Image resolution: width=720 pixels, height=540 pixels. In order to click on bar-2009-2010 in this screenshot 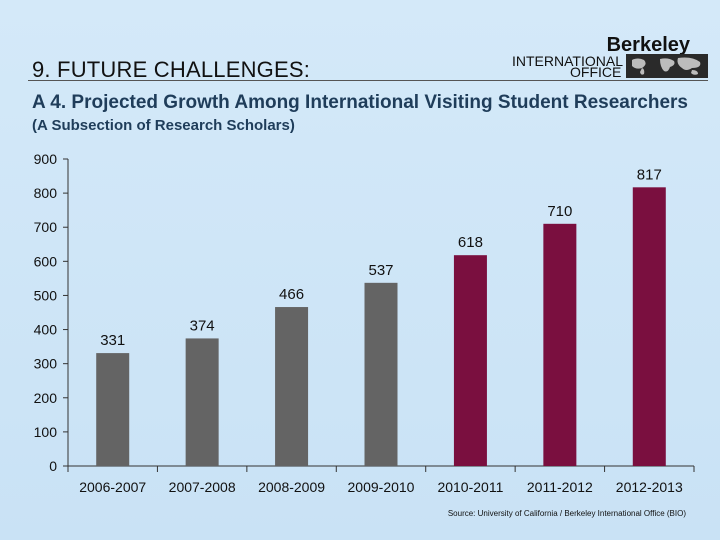, I will do `click(381, 374)`.